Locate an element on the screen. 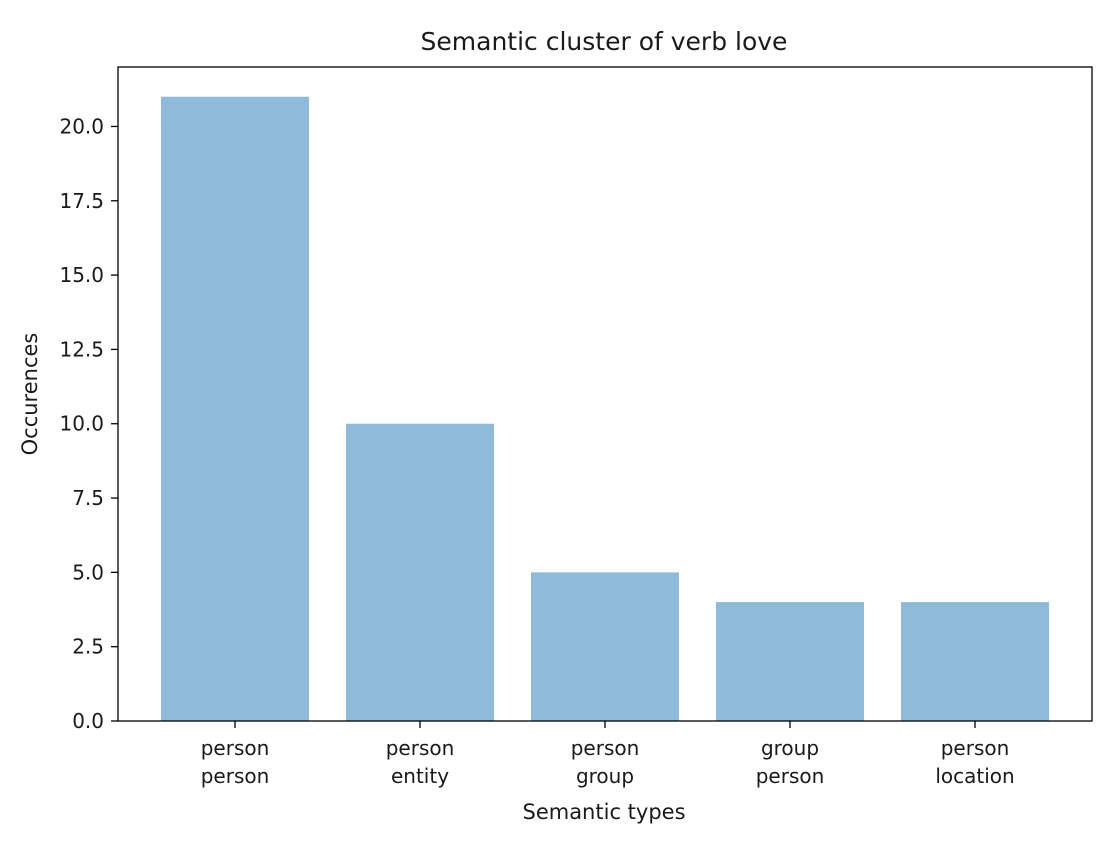 The width and height of the screenshot is (1108, 848). y-tick-label: 5.0 is located at coordinates (88, 572).